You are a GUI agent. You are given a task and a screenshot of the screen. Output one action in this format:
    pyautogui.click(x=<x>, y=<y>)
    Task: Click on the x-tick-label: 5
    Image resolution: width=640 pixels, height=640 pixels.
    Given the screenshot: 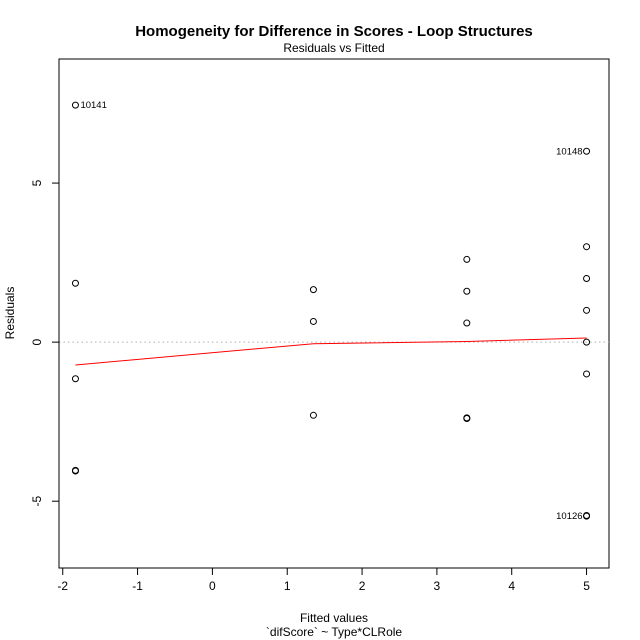 What is the action you would take?
    pyautogui.click(x=586, y=586)
    